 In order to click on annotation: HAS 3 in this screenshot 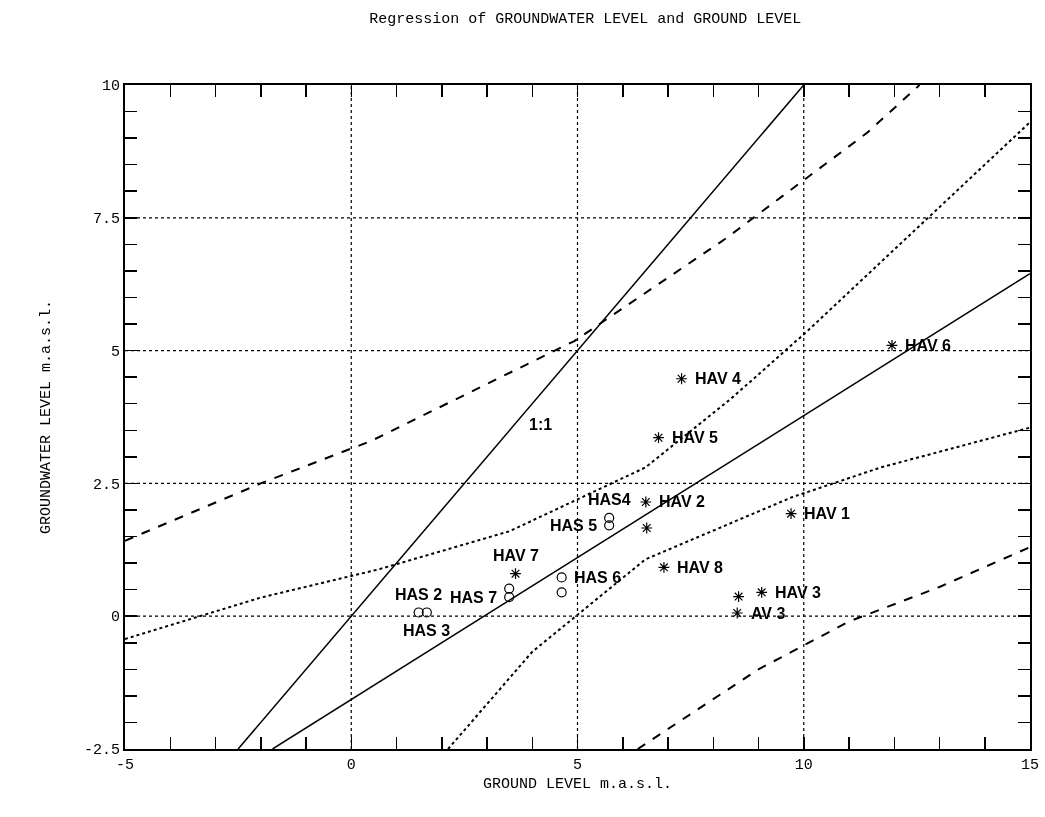, I will do `click(427, 630)`.